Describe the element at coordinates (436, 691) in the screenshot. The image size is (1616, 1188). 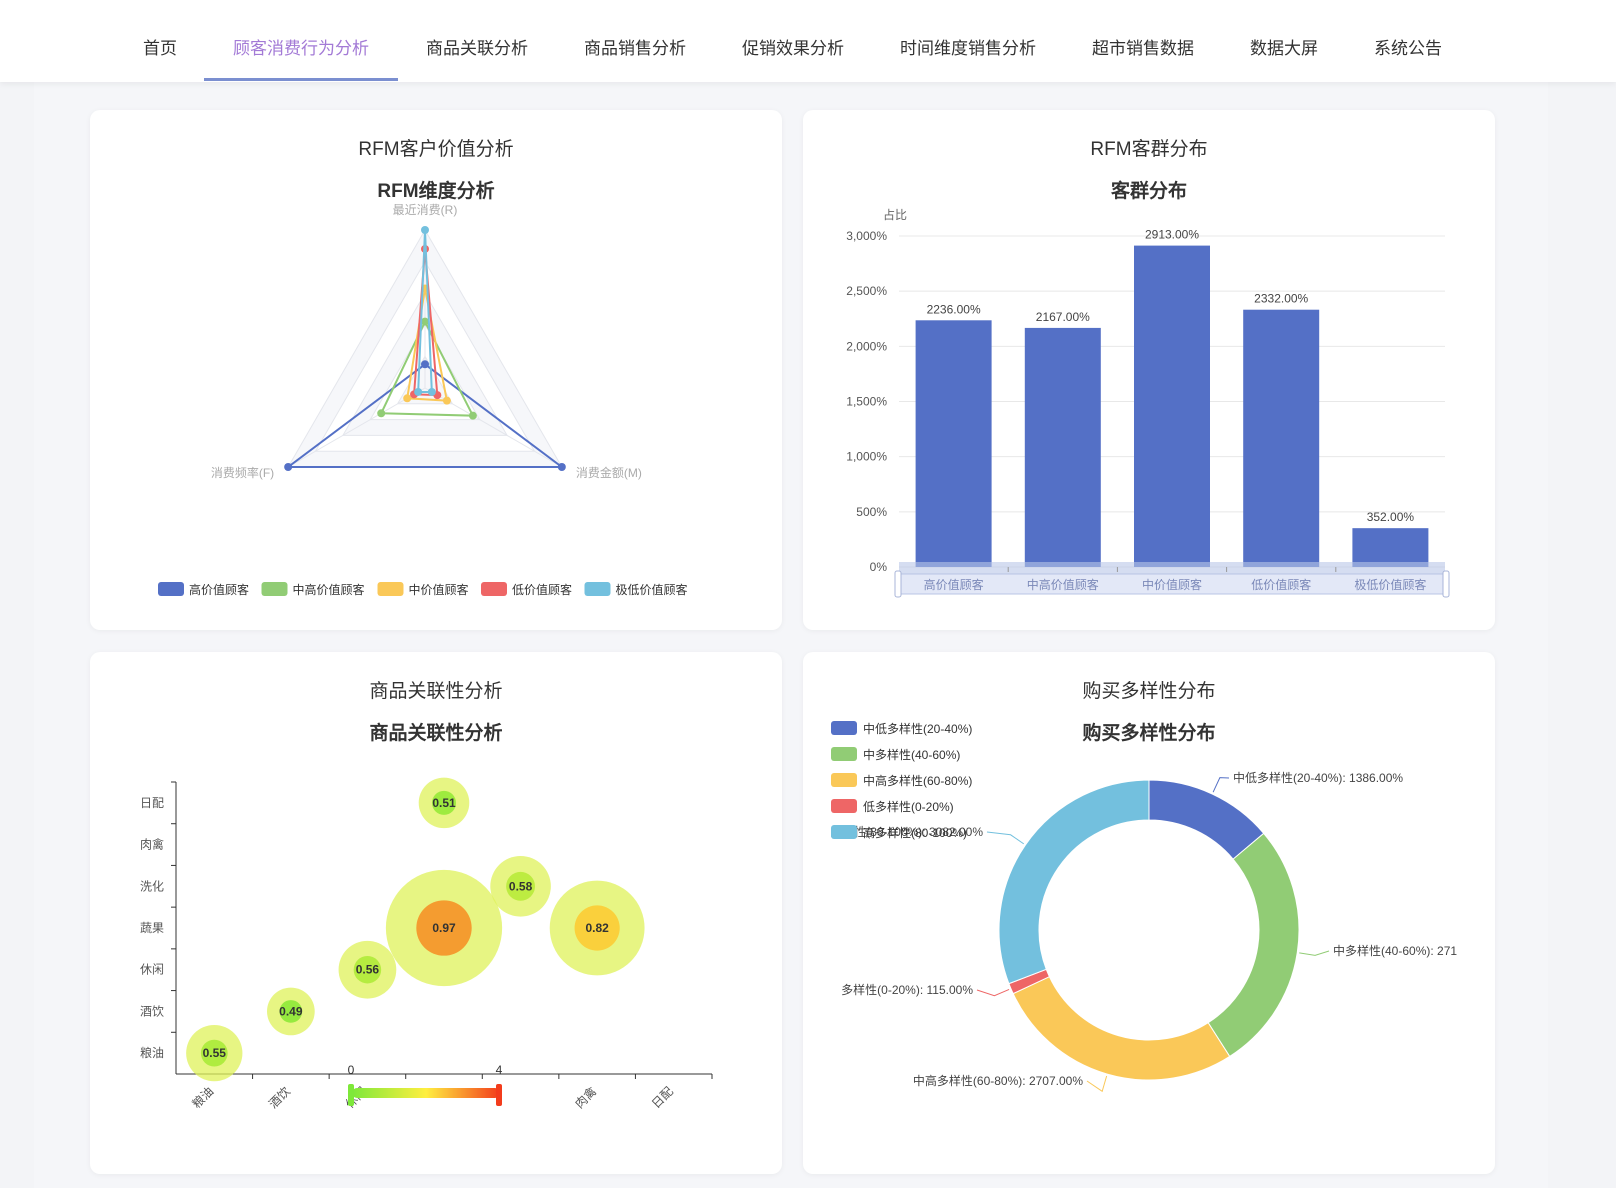
I see `card-title: 商品关联性分析` at that location.